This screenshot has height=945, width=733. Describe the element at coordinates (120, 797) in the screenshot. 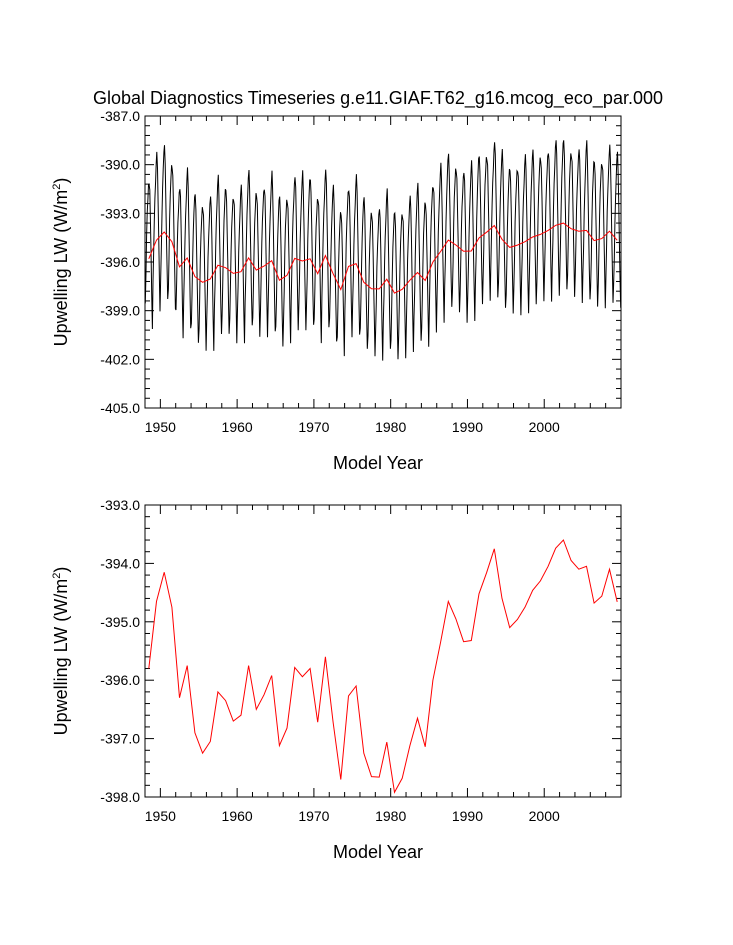

I see `y-tick-label: -398.0` at that location.